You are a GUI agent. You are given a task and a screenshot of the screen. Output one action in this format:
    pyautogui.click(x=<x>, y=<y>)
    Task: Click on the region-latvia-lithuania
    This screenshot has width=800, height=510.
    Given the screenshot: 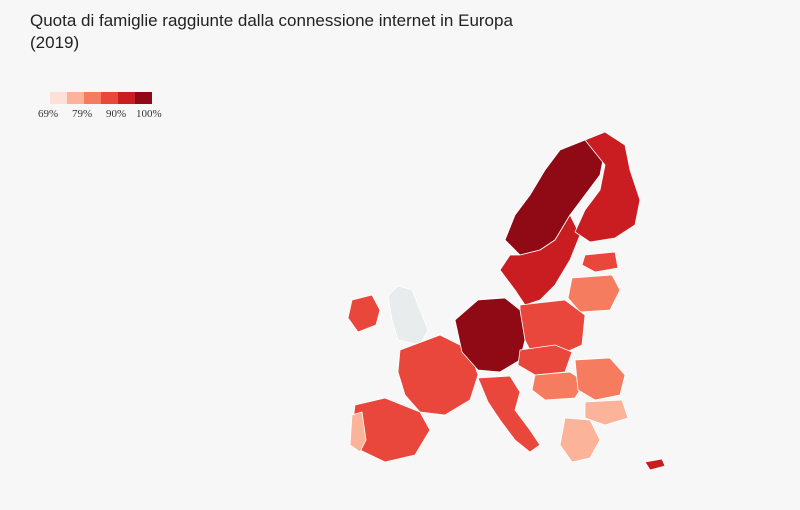 What is the action you would take?
    pyautogui.click(x=594, y=293)
    